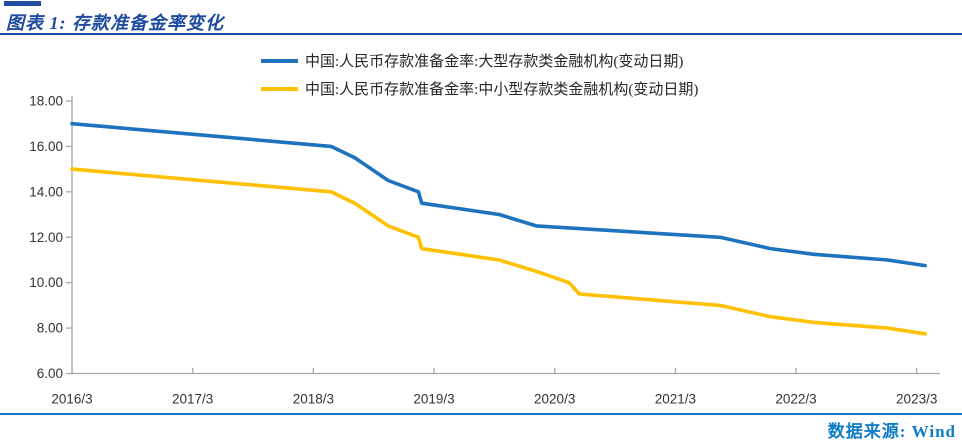 The width and height of the screenshot is (962, 446). I want to click on y-tick-label: 16.00, so click(46, 146).